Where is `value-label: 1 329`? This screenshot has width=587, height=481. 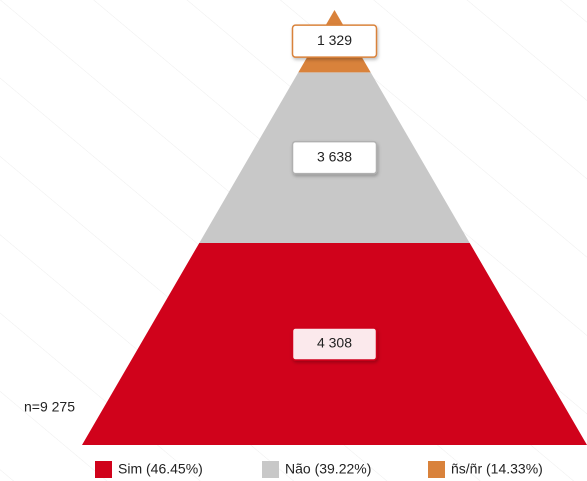 value-label: 1 329 is located at coordinates (334, 40).